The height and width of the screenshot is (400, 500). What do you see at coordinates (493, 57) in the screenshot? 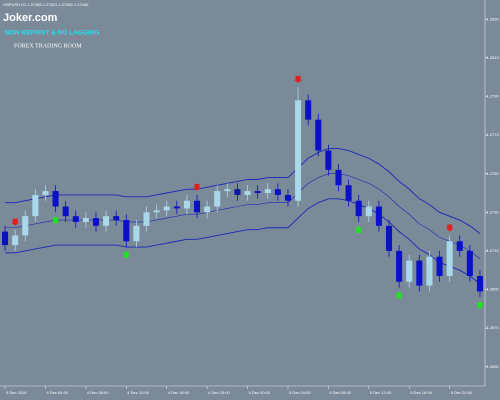
I see `y-tick-label: 1.2810` at bounding box center [493, 57].